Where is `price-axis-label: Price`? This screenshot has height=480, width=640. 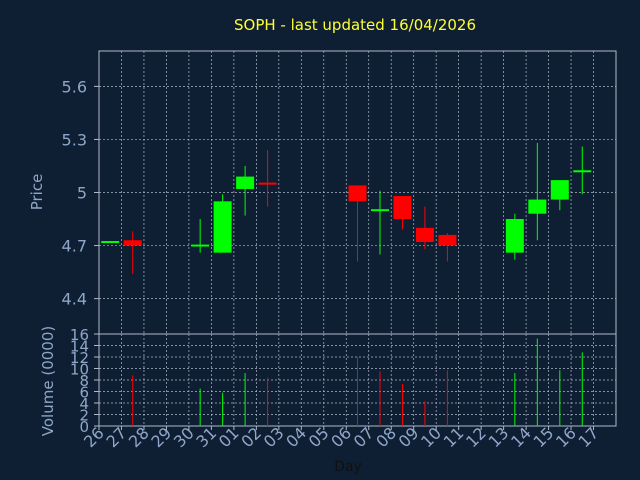 price-axis-label: Price is located at coordinates (37, 192).